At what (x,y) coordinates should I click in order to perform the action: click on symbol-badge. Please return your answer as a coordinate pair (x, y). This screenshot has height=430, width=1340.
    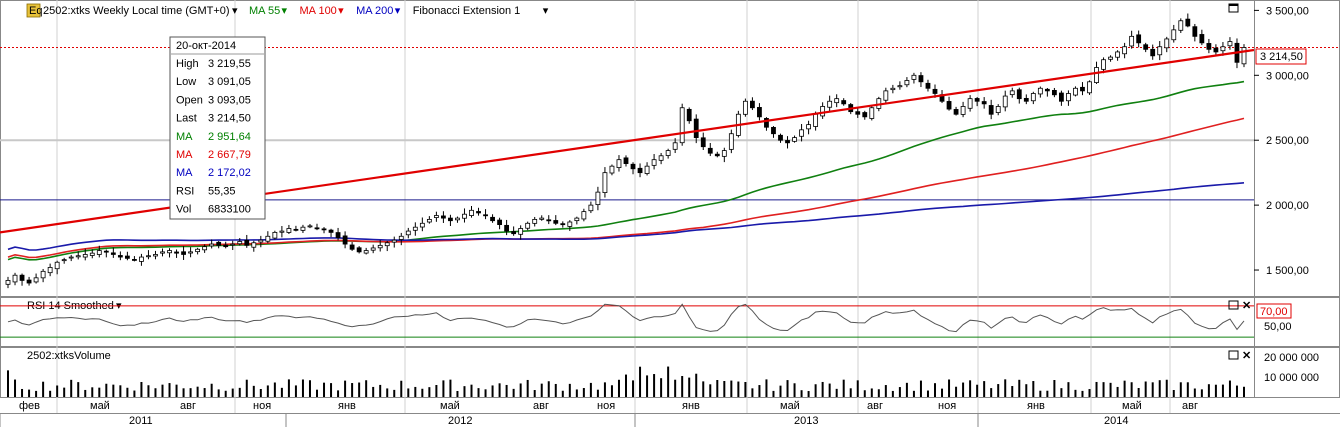
    Looking at the image, I should click on (33, 10).